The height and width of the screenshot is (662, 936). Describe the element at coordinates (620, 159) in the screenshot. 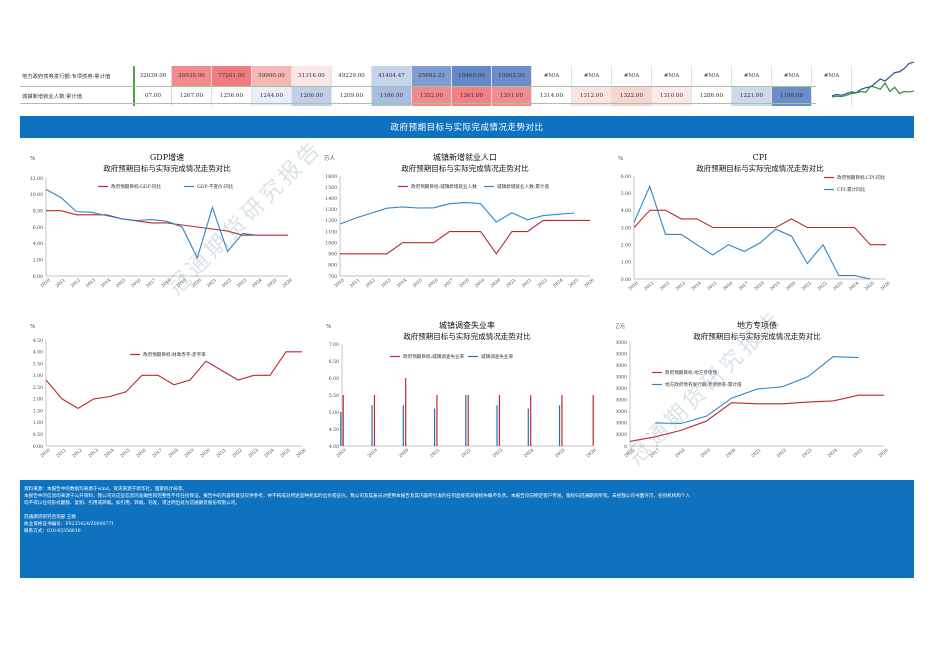

I see `axis-unit: %` at that location.